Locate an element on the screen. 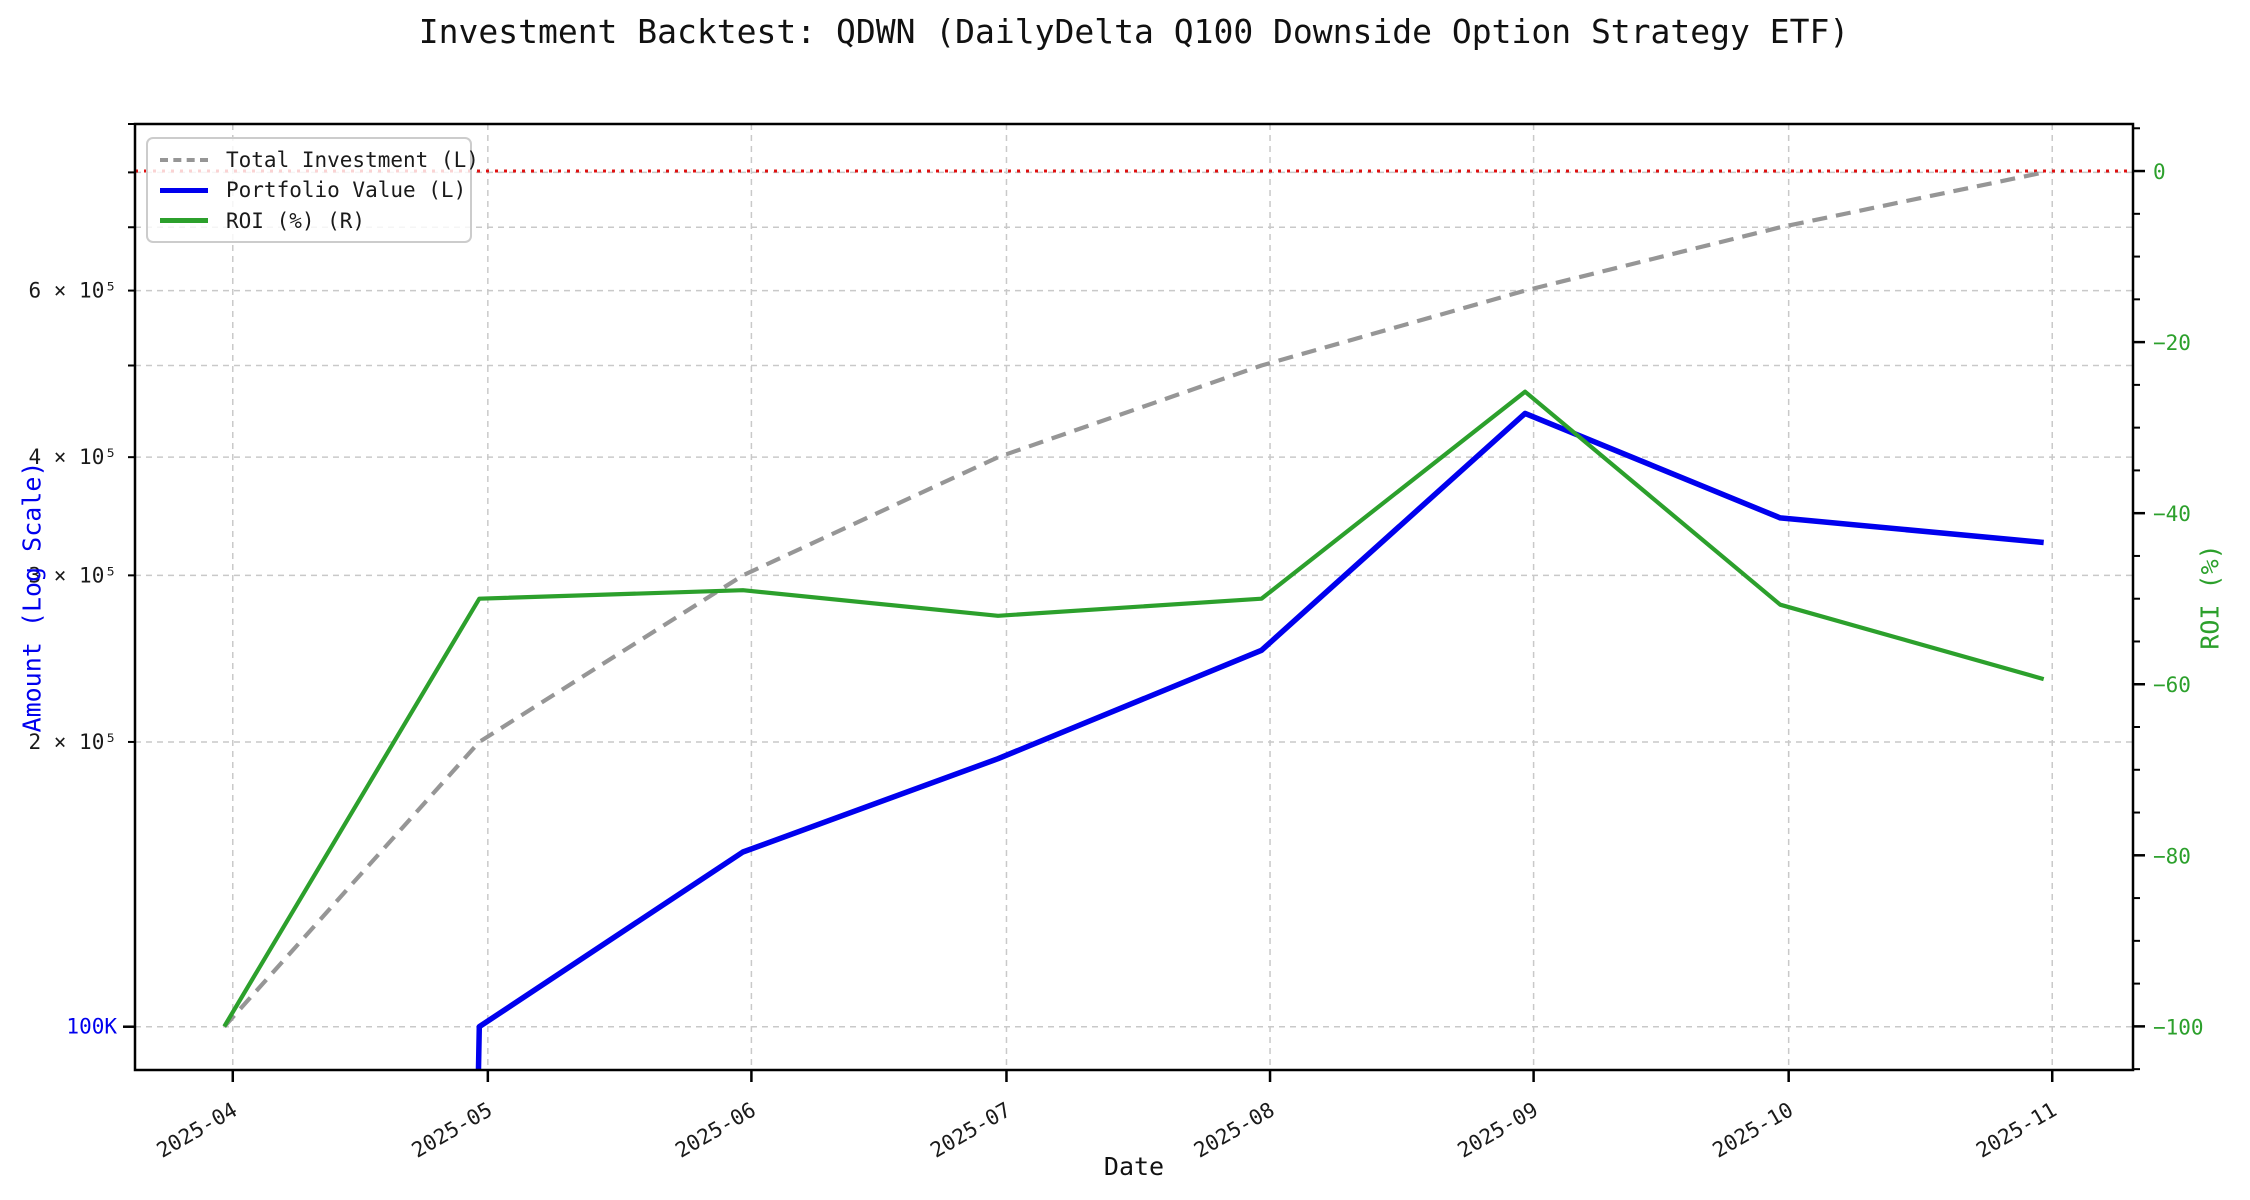 This screenshot has height=1200, width=2250. svg-text: 4 × 10⁵ is located at coordinates (72, 457).